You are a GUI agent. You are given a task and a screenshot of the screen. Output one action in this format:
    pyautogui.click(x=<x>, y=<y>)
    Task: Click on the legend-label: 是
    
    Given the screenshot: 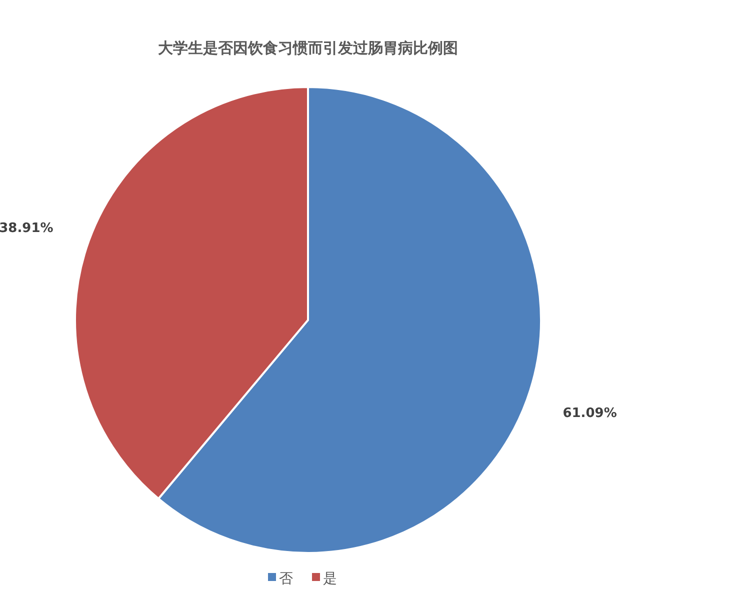 What is the action you would take?
    pyautogui.click(x=330, y=578)
    